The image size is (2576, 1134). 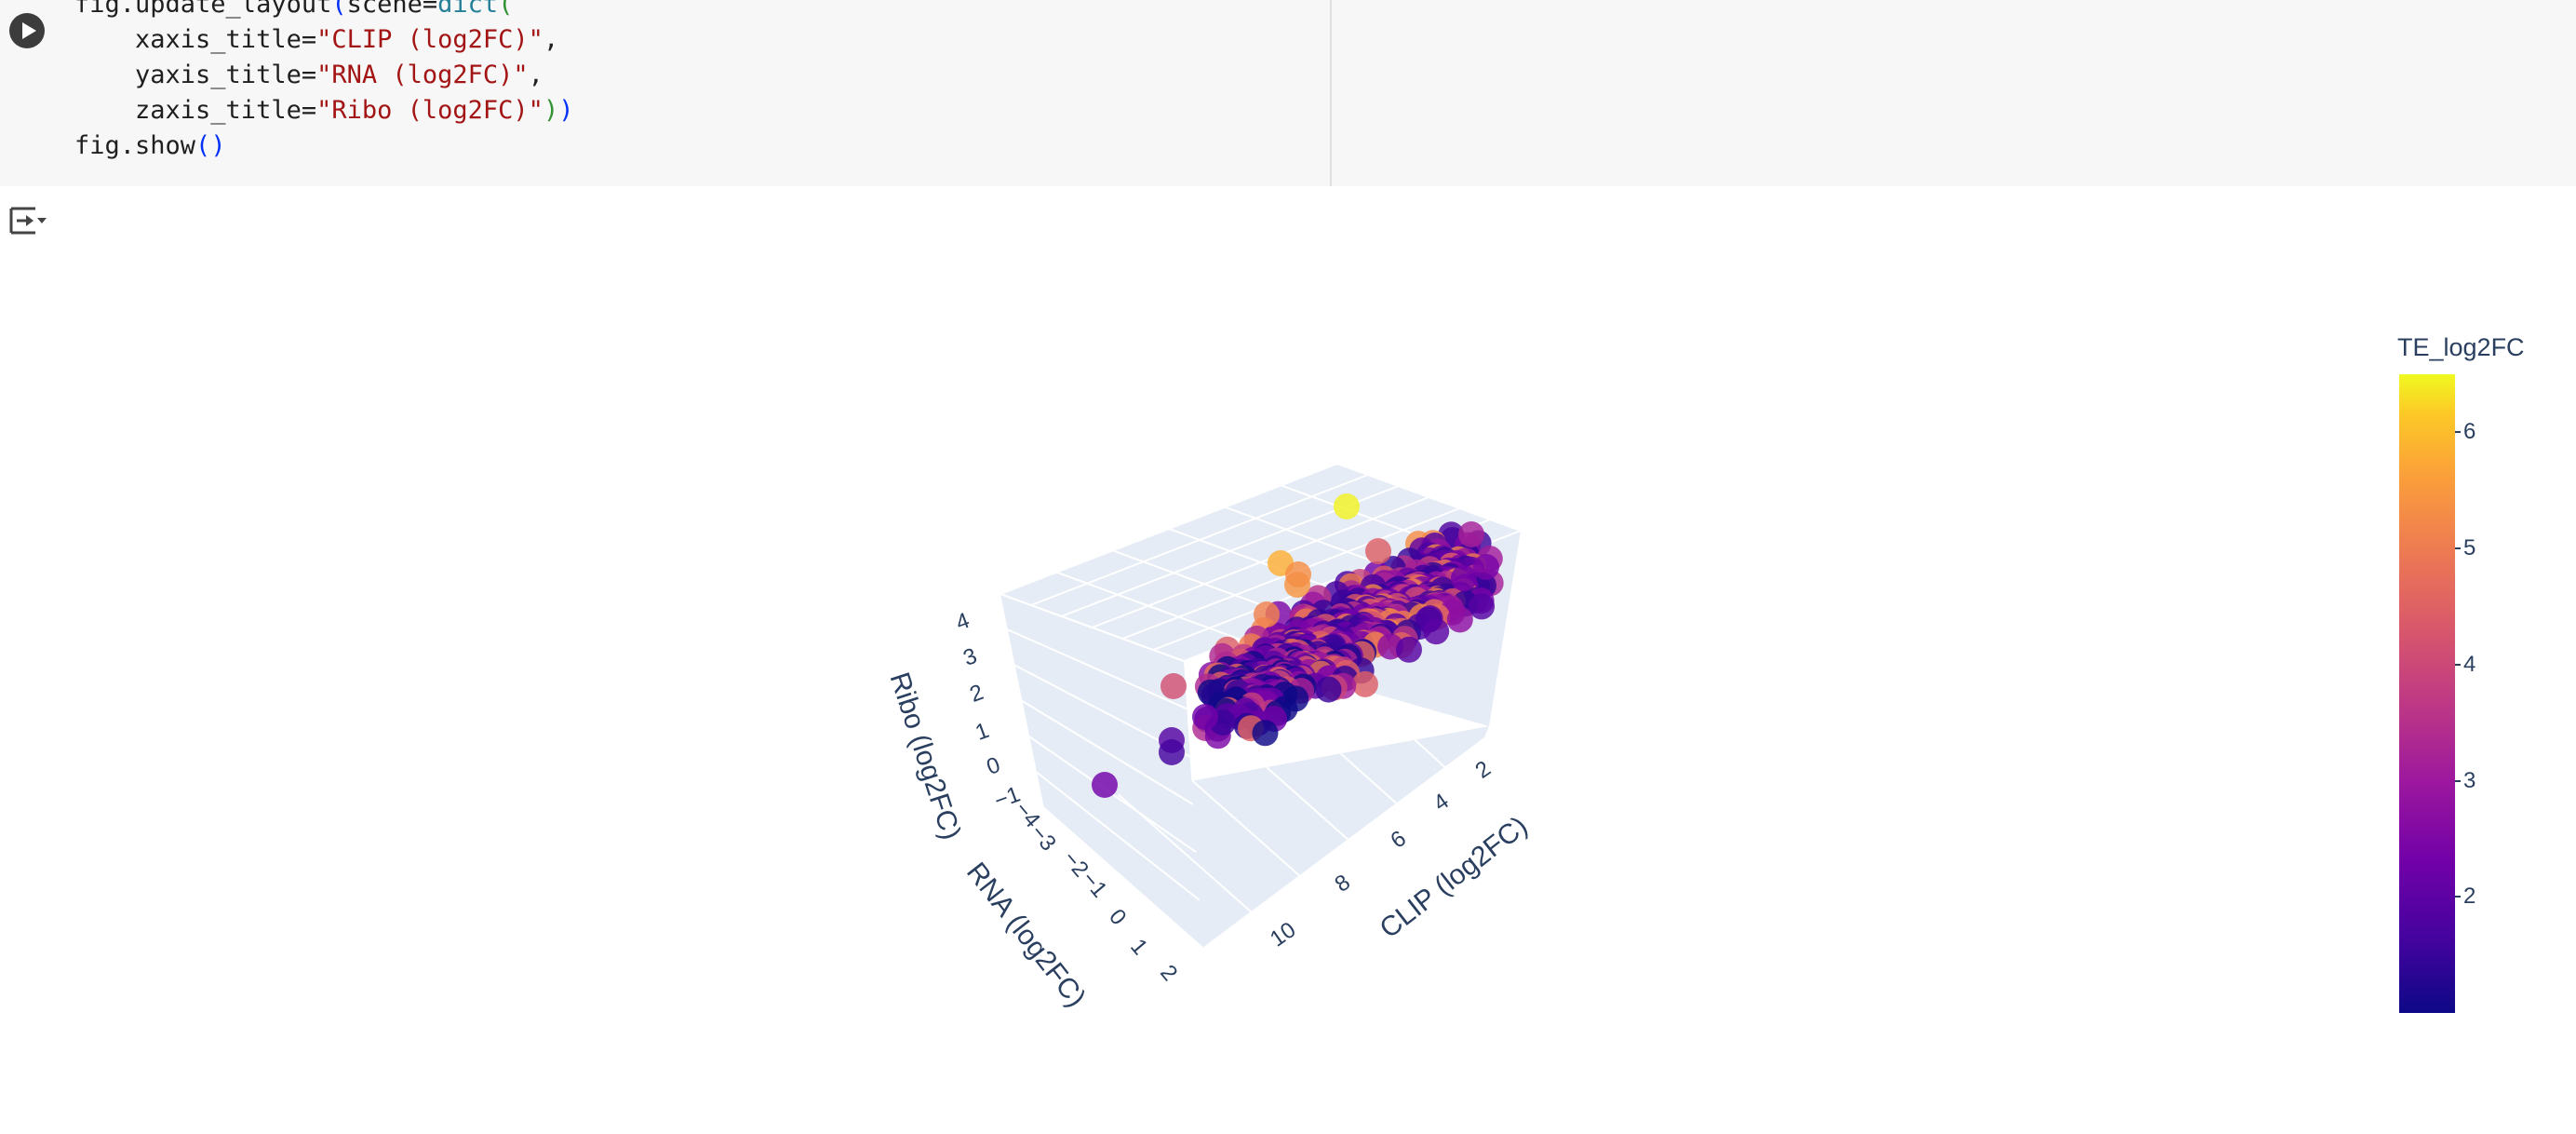 What do you see at coordinates (2461, 347) in the screenshot?
I see `colorbar-title: TE_log2FC` at bounding box center [2461, 347].